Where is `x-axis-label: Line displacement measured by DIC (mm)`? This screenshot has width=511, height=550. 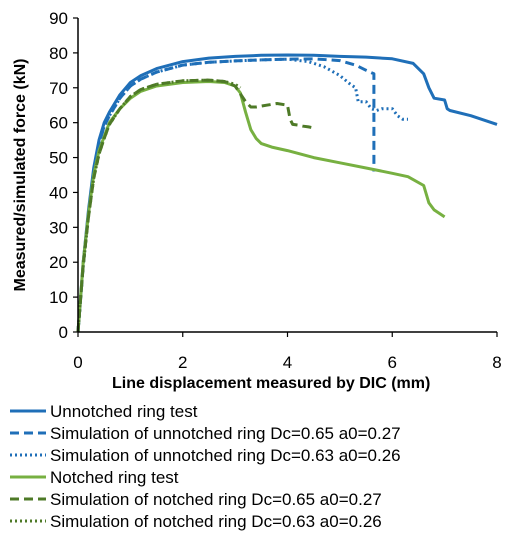 x-axis-label: Line displacement measured by DIC (mm) is located at coordinates (271, 383).